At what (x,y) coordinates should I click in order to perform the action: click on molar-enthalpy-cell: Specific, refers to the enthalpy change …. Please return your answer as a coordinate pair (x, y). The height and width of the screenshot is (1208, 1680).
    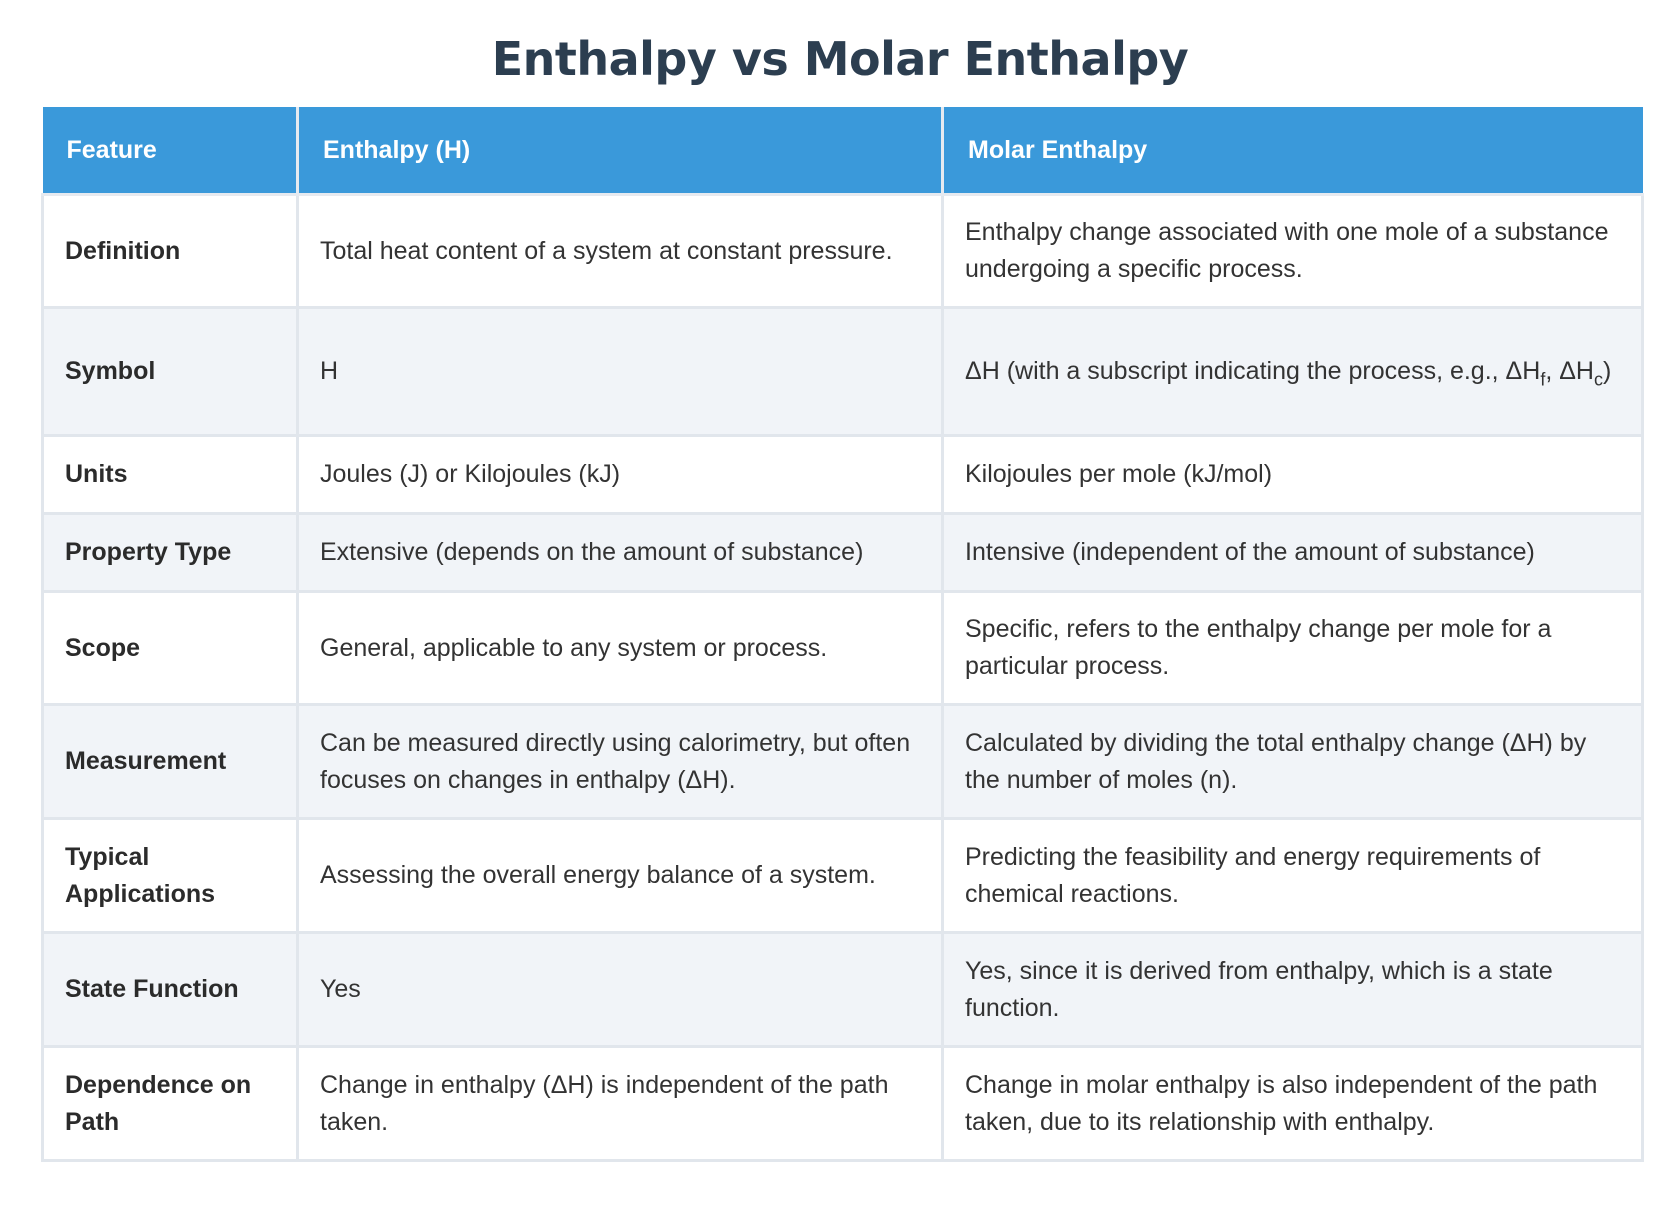
    Looking at the image, I should click on (1292, 648).